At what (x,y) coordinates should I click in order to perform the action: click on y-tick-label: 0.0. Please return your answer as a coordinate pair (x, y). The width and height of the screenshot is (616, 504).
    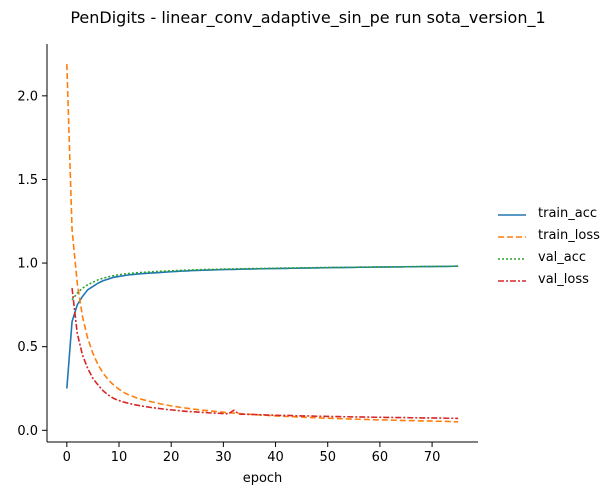
    Looking at the image, I should click on (27, 431).